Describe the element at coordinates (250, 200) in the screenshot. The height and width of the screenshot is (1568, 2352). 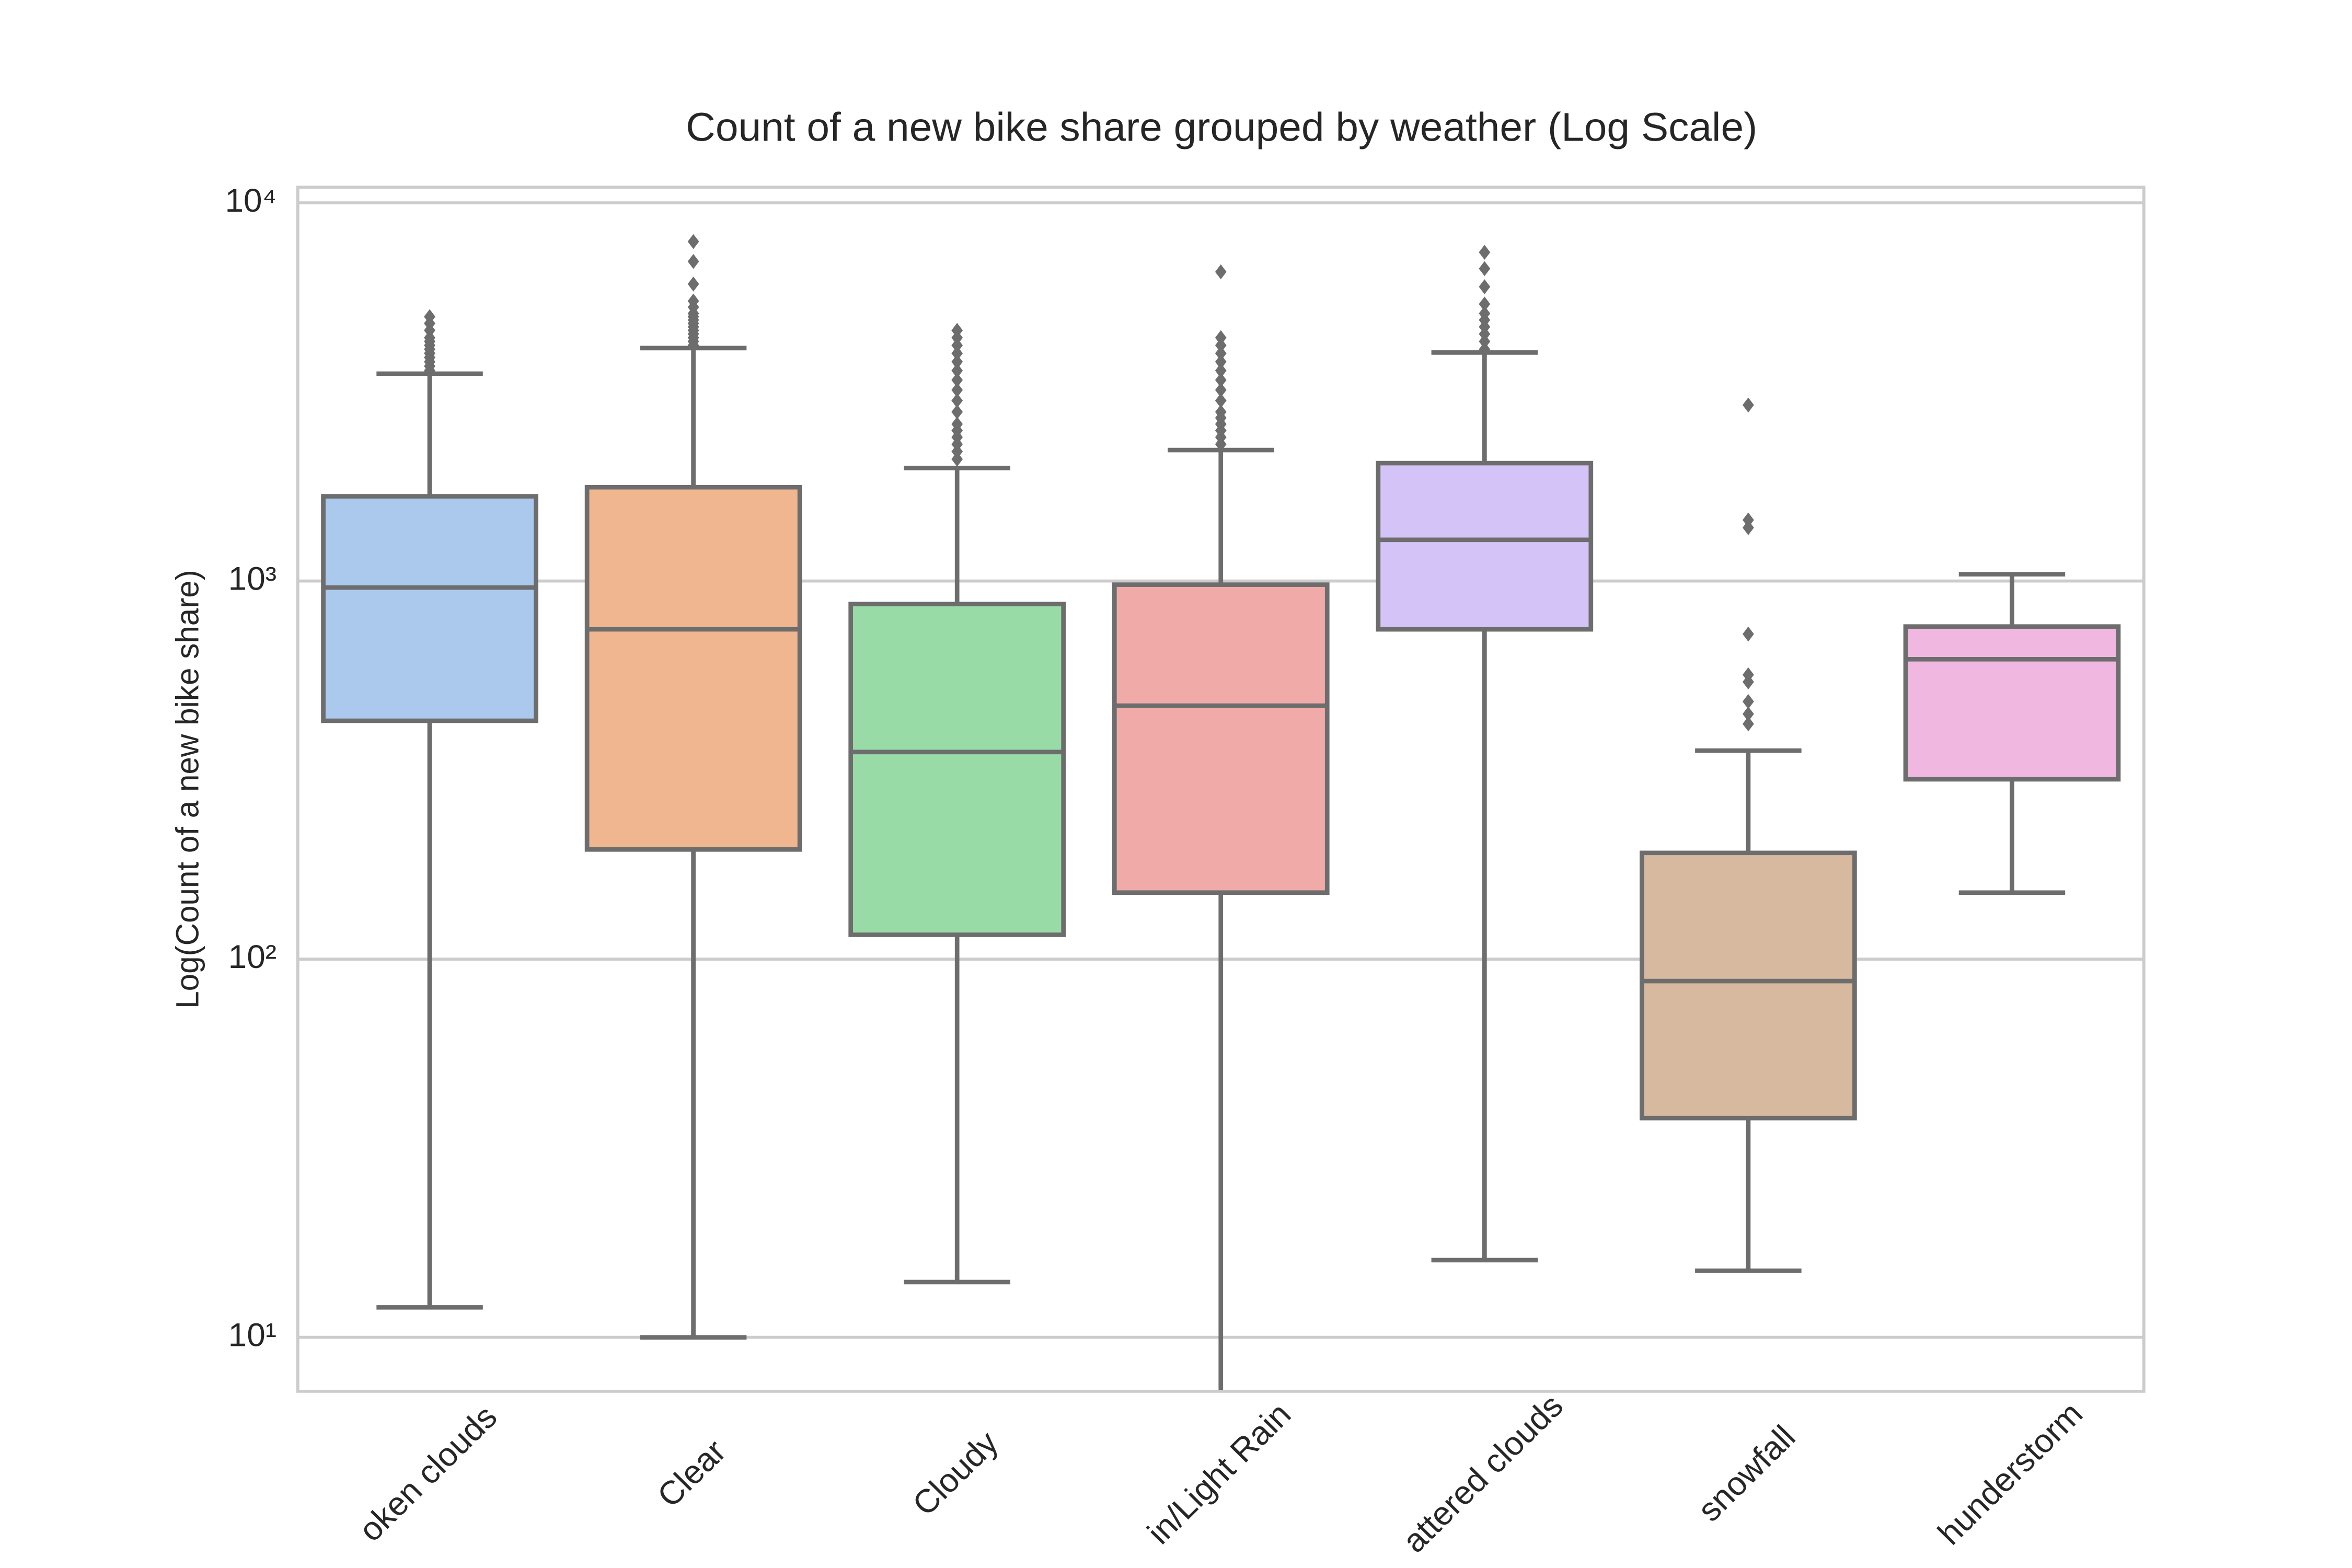
I see `y-tick-label: 10⁴` at that location.